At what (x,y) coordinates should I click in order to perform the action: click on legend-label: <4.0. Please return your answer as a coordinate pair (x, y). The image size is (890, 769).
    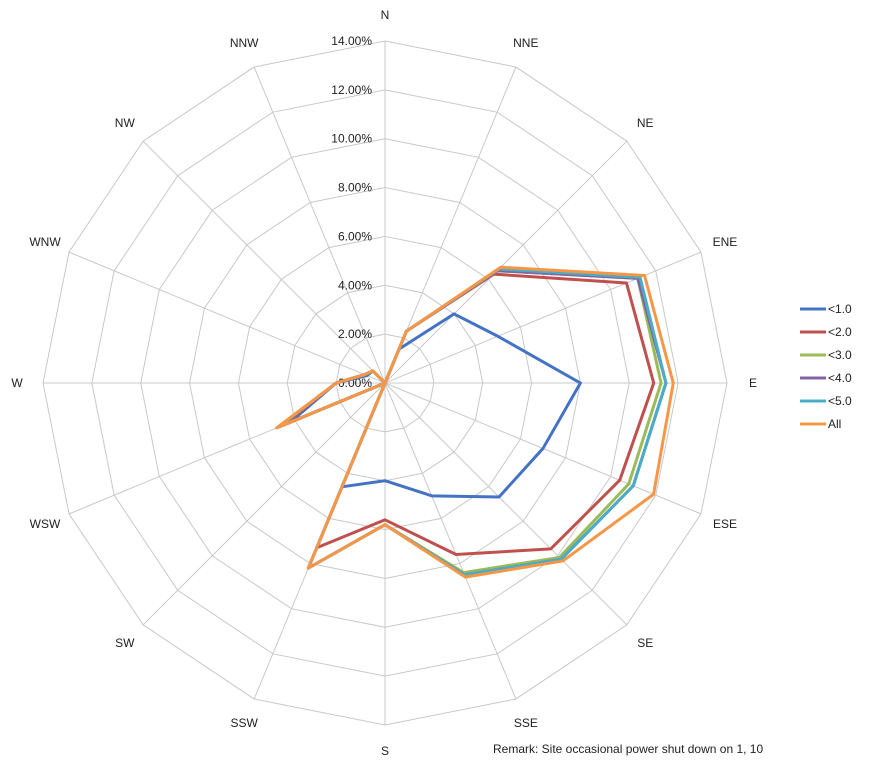
    Looking at the image, I should click on (840, 378).